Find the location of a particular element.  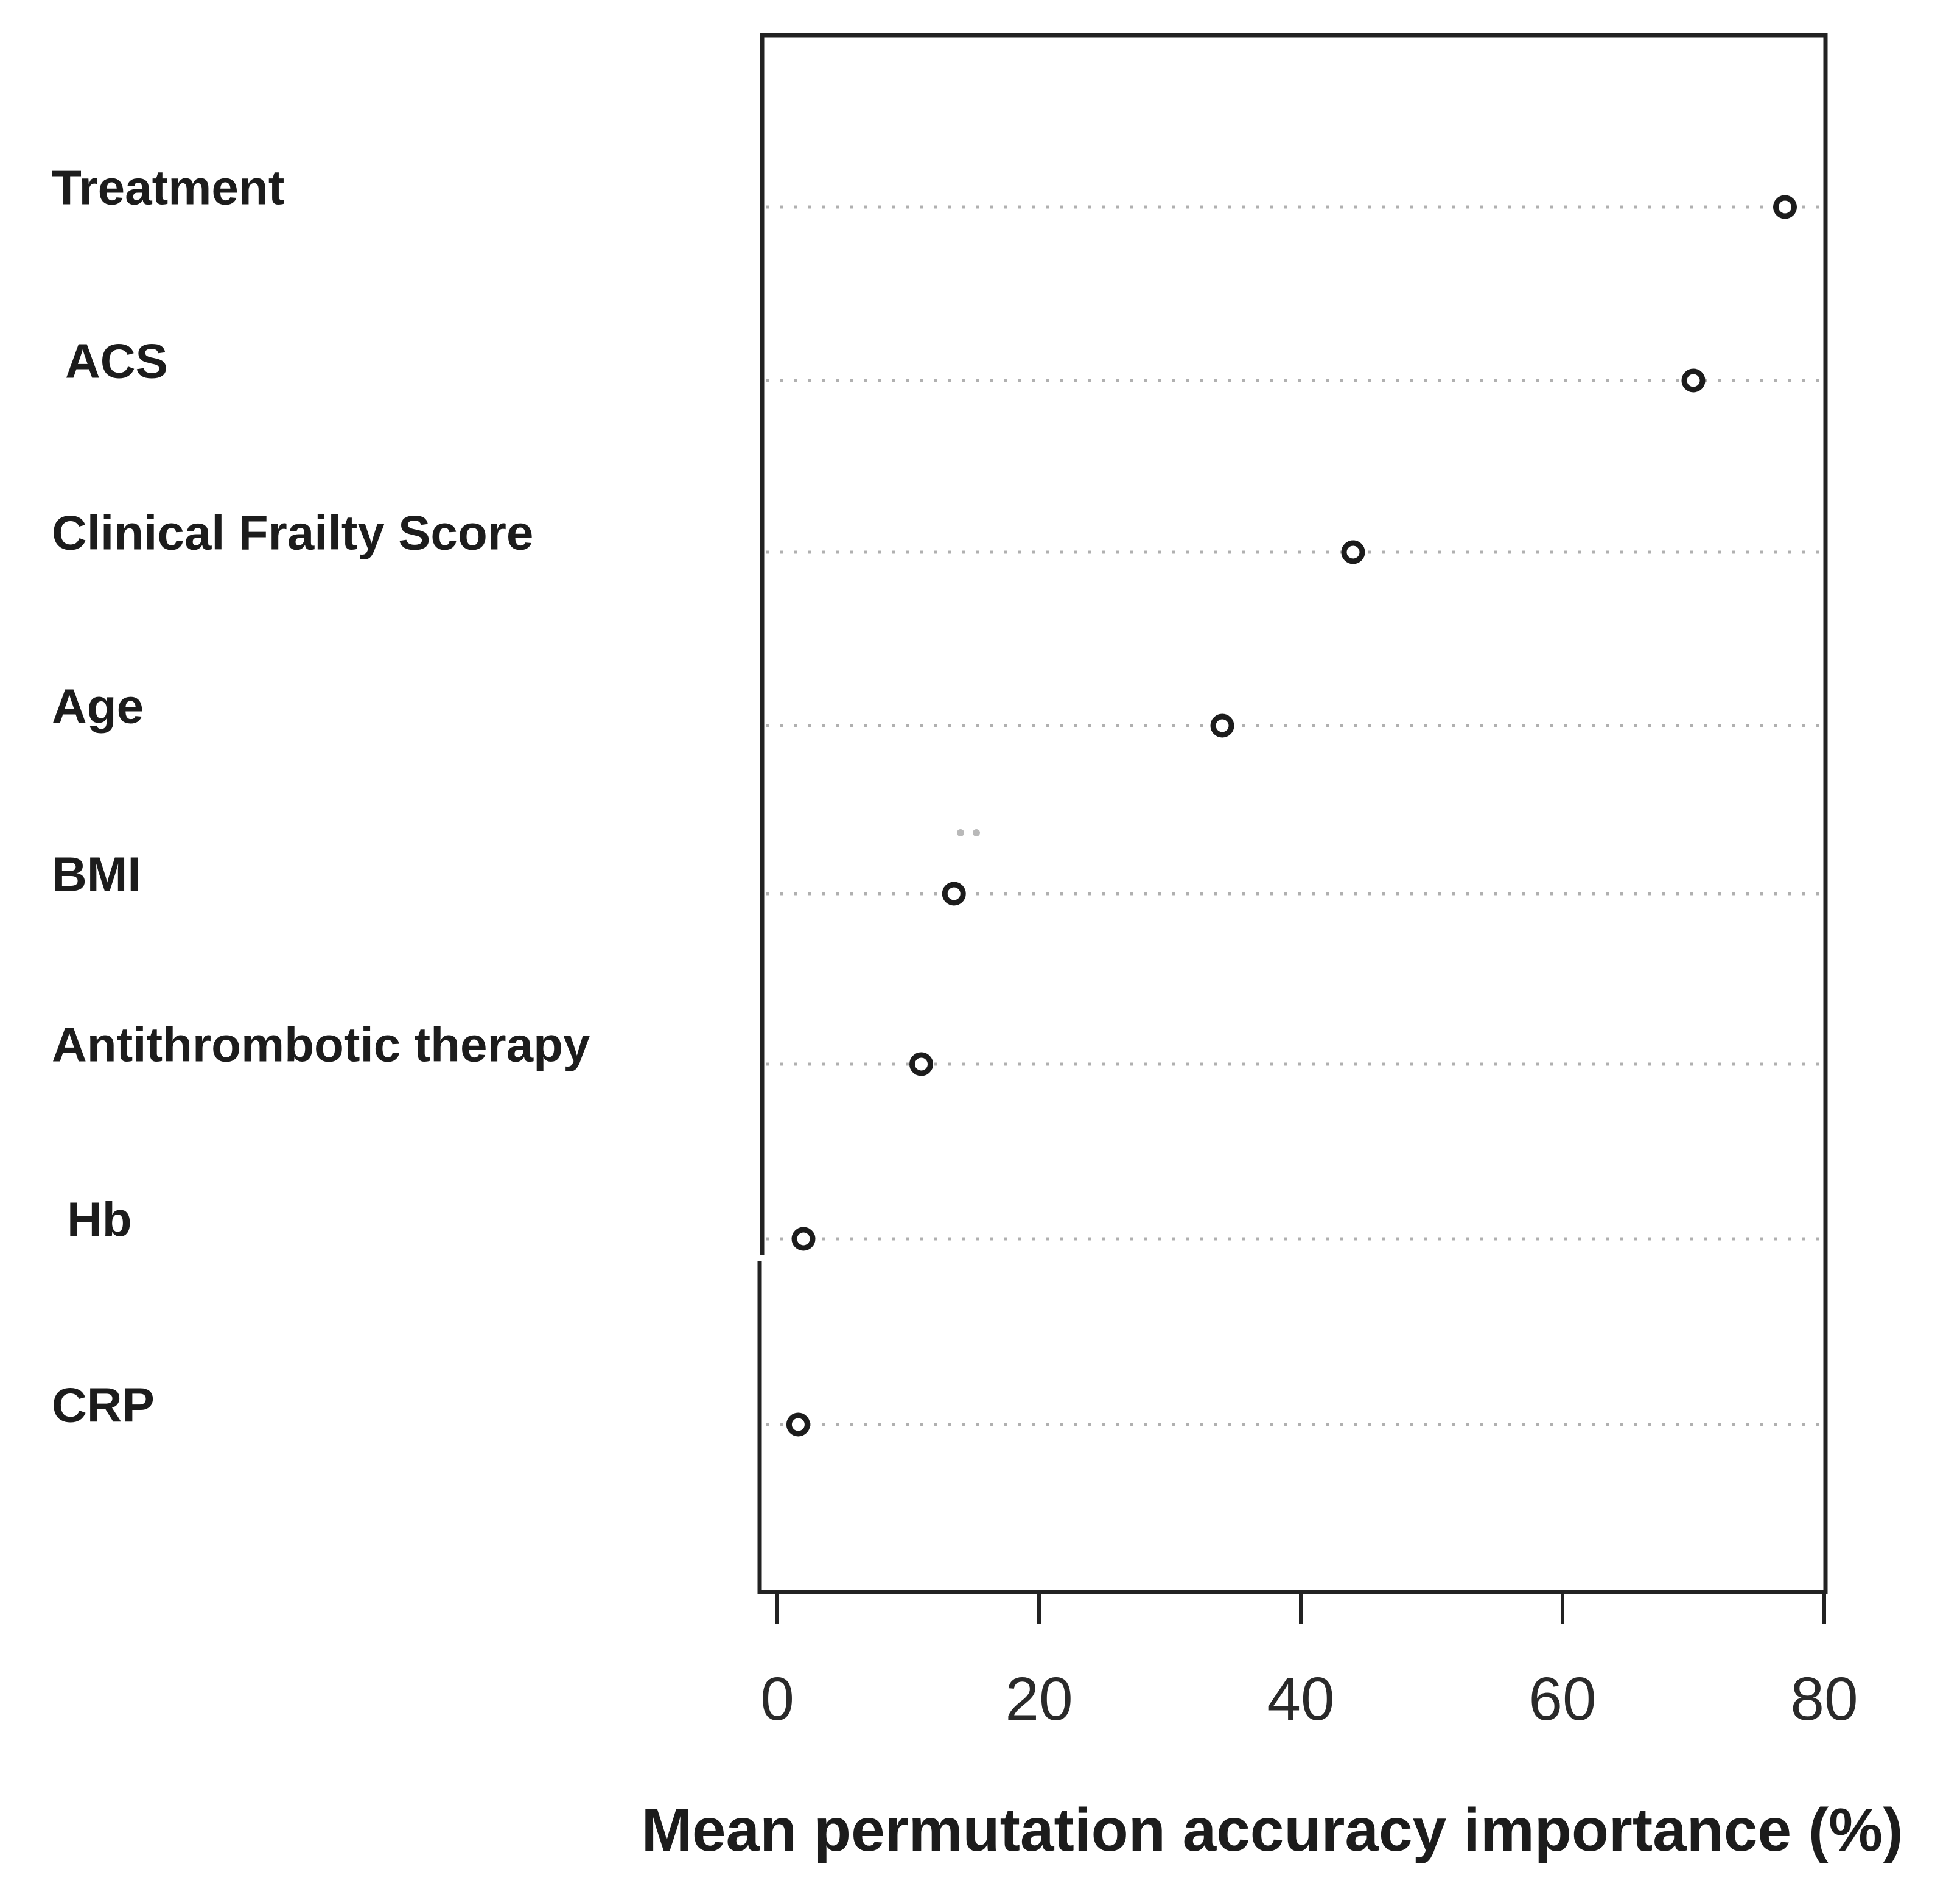

category-label: Hb is located at coordinates (99, 1220).